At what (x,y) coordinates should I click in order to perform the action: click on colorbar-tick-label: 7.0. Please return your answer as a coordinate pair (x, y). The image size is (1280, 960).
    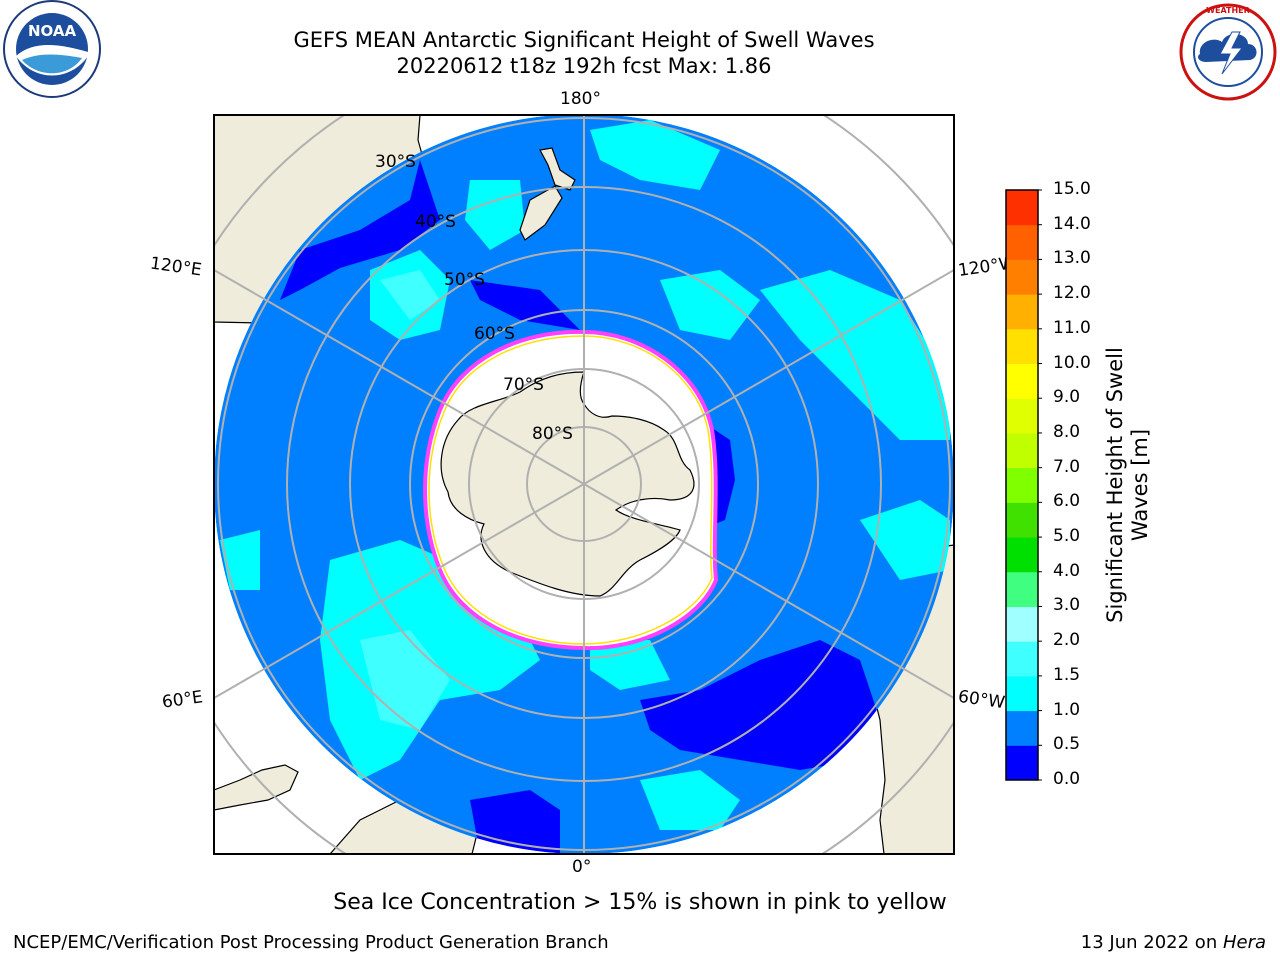
    Looking at the image, I should click on (1067, 466).